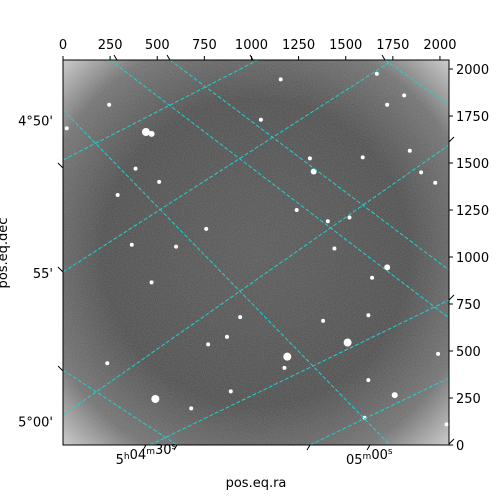  I want to click on ra-tick-label: 05m00s, so click(369, 457).